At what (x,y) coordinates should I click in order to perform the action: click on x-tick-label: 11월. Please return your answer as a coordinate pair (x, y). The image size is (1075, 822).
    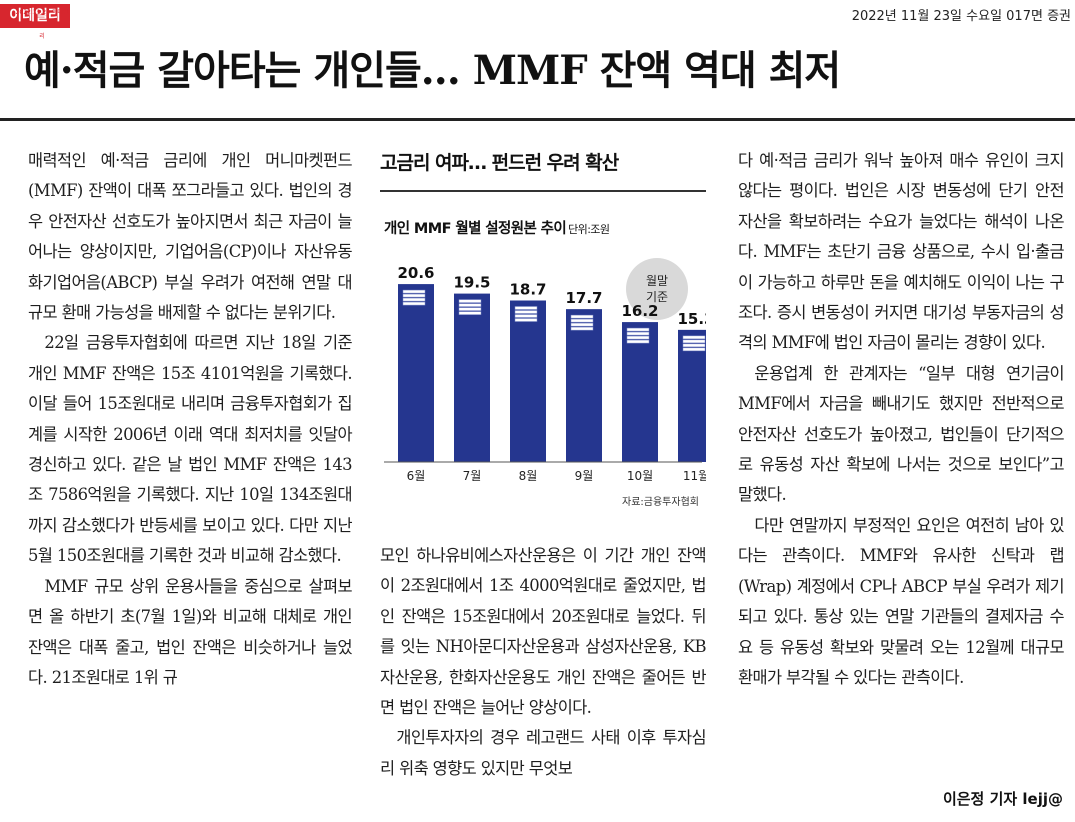
    Looking at the image, I should click on (694, 476).